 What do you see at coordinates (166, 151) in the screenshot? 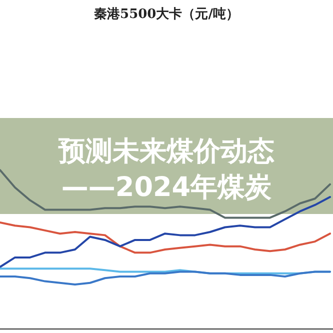
I see `text: 预测未来煤价动态` at bounding box center [166, 151].